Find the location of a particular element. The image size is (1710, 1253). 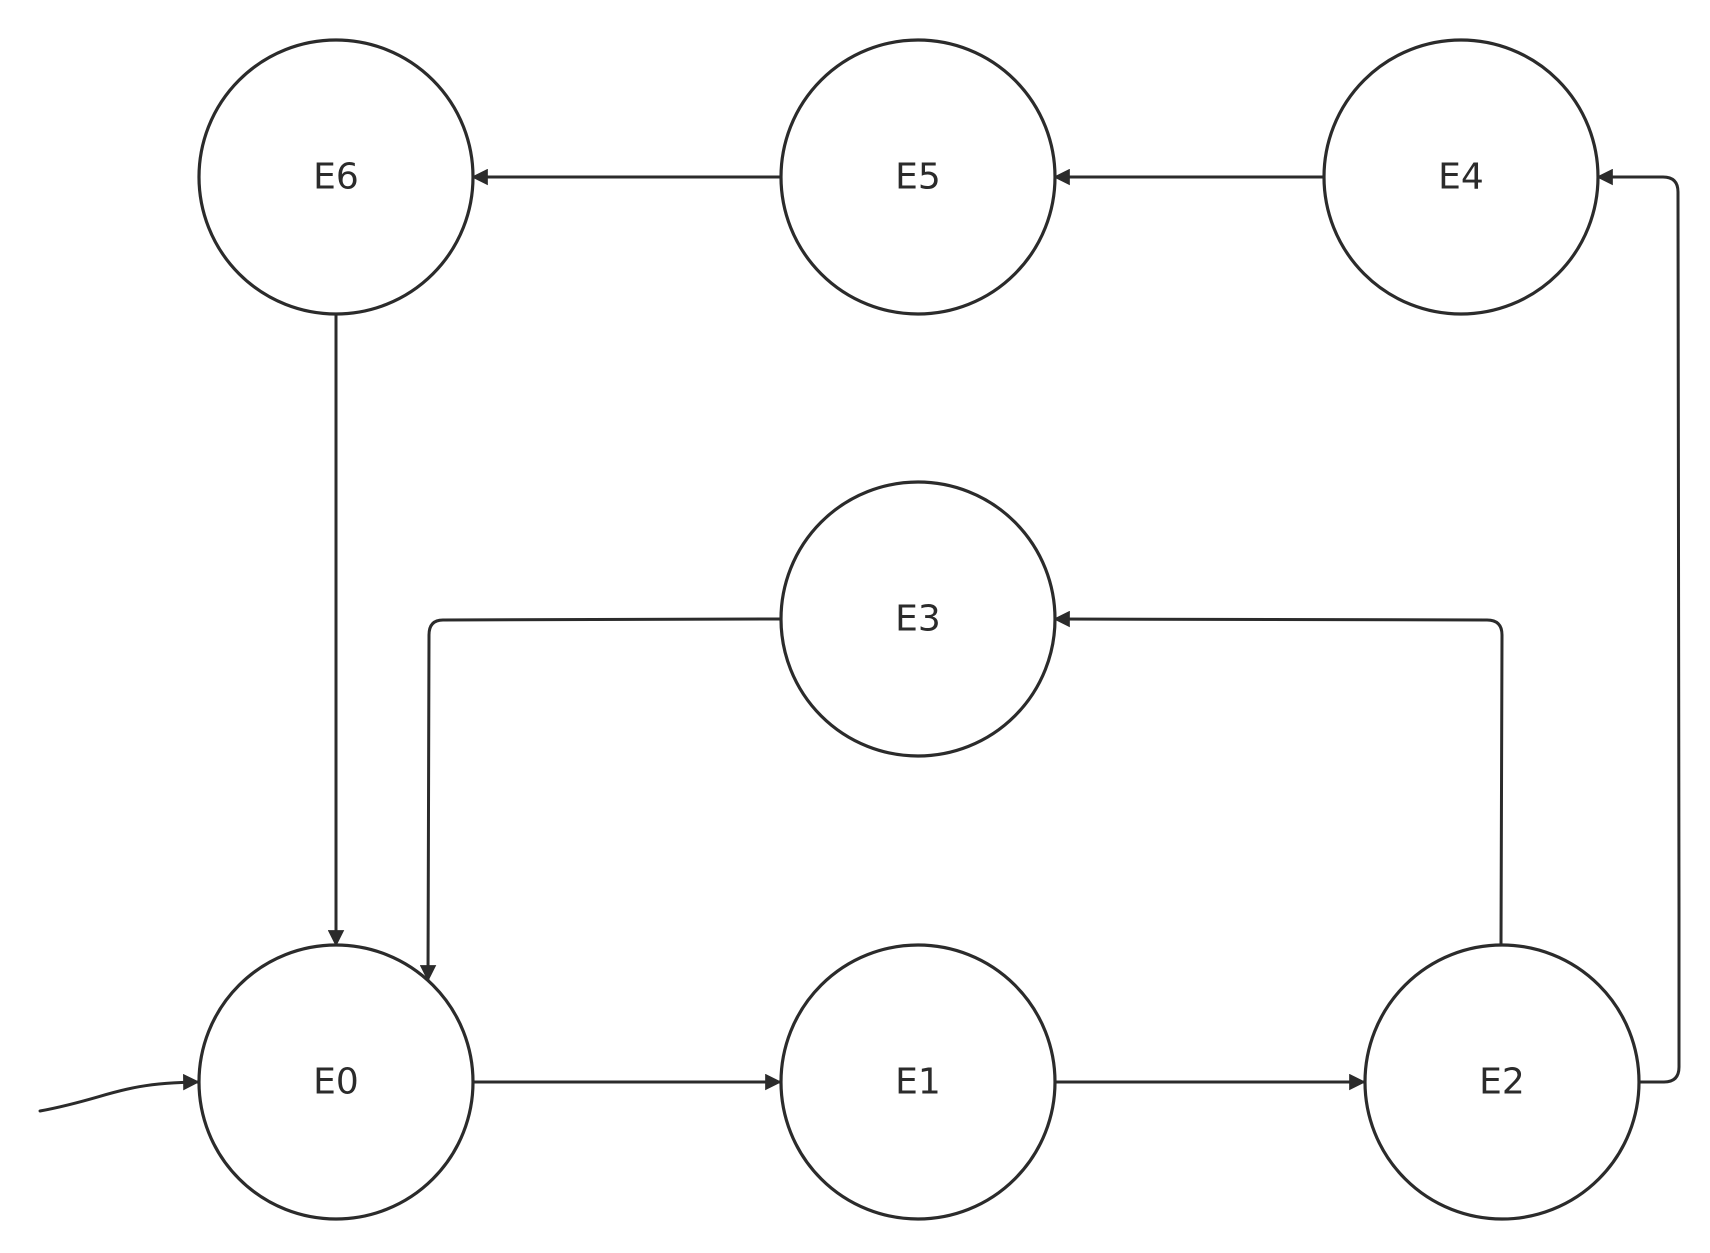

state-label: E0 is located at coordinates (336, 1082).